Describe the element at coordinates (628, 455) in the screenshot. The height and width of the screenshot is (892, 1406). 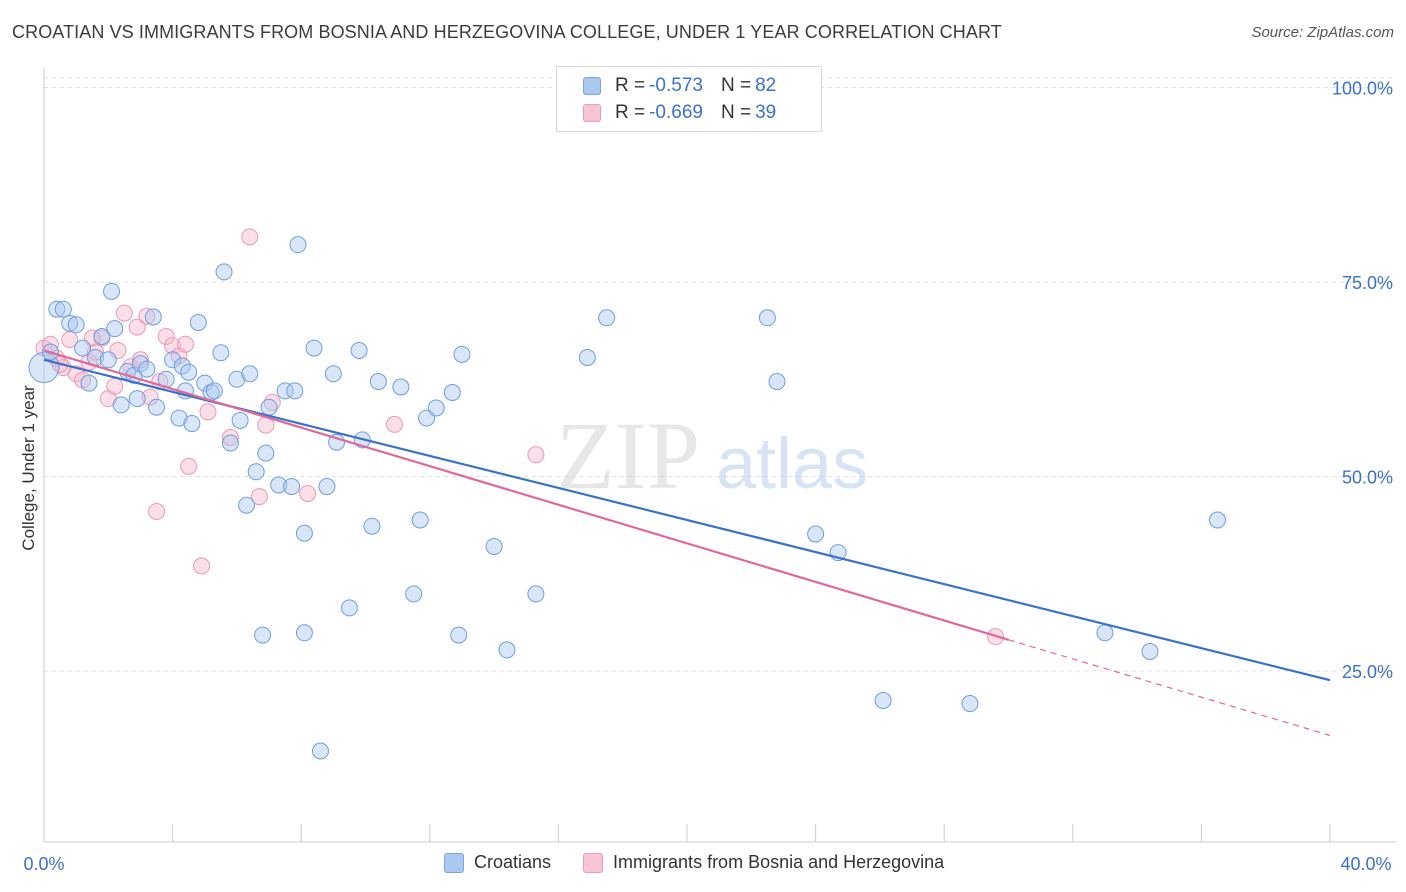
I see `watermark-zip: ZIP` at that location.